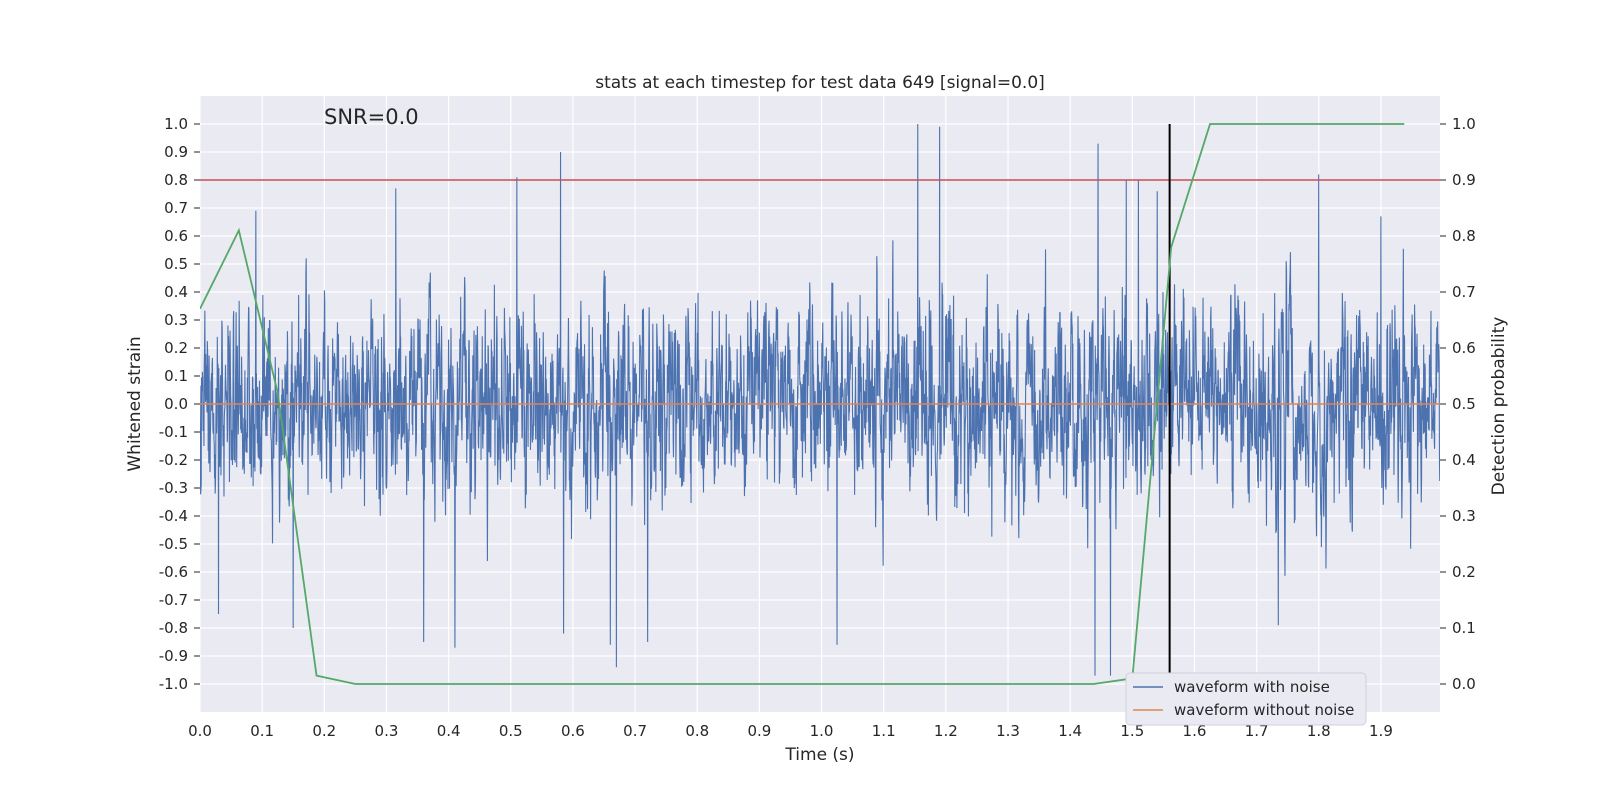 Image resolution: width=1600 pixels, height=800 pixels. I want to click on y2-tick-label: 0.9, so click(1464, 180).